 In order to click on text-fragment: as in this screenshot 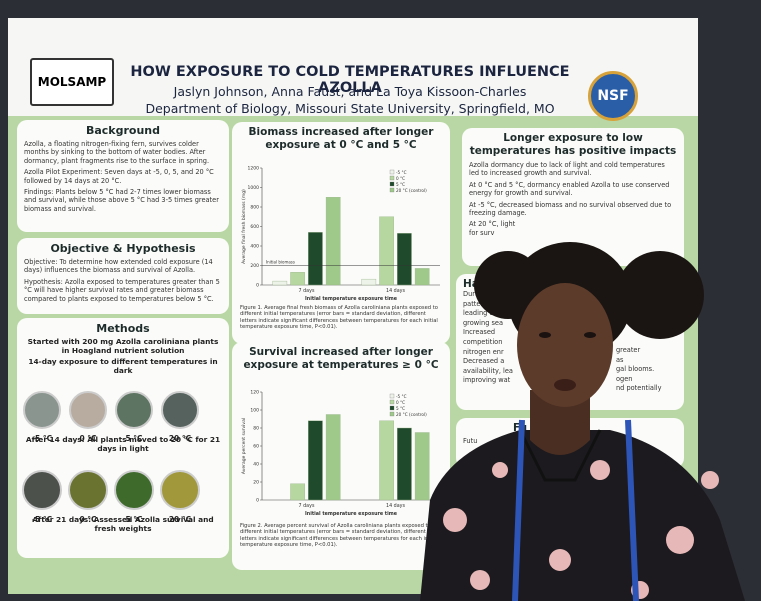, I will do `click(620, 359)`.